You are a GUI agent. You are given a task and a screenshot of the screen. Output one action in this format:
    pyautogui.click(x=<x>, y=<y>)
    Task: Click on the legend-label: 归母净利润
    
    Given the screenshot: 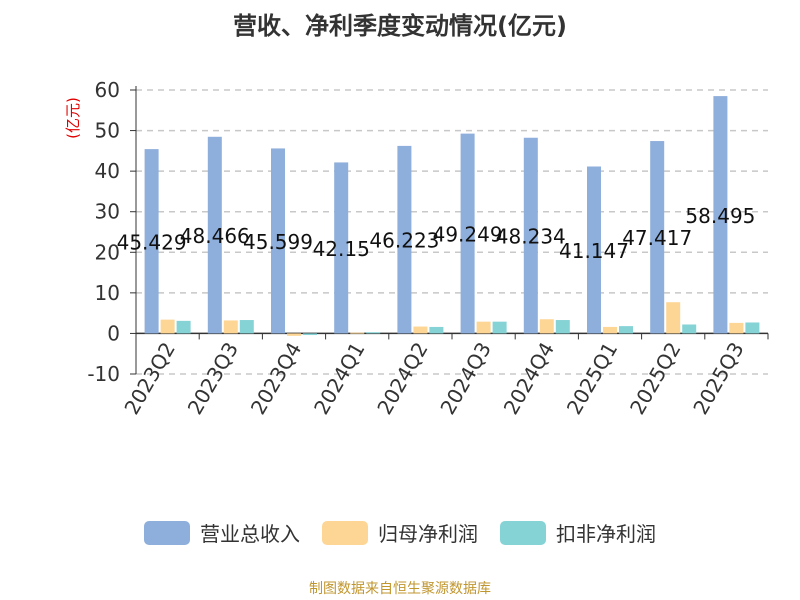 What is the action you would take?
    pyautogui.click(x=428, y=534)
    